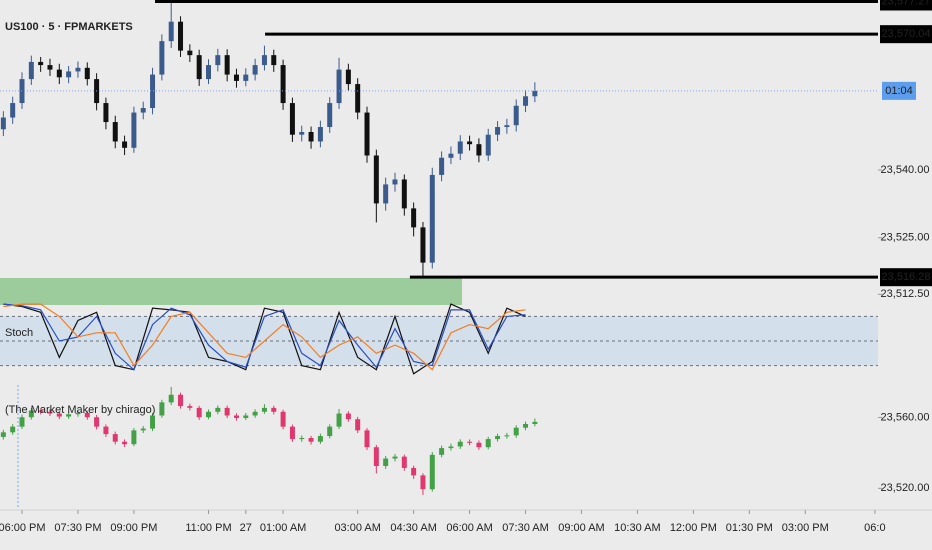  I want to click on level-label: 23,577.27, so click(906, 3).